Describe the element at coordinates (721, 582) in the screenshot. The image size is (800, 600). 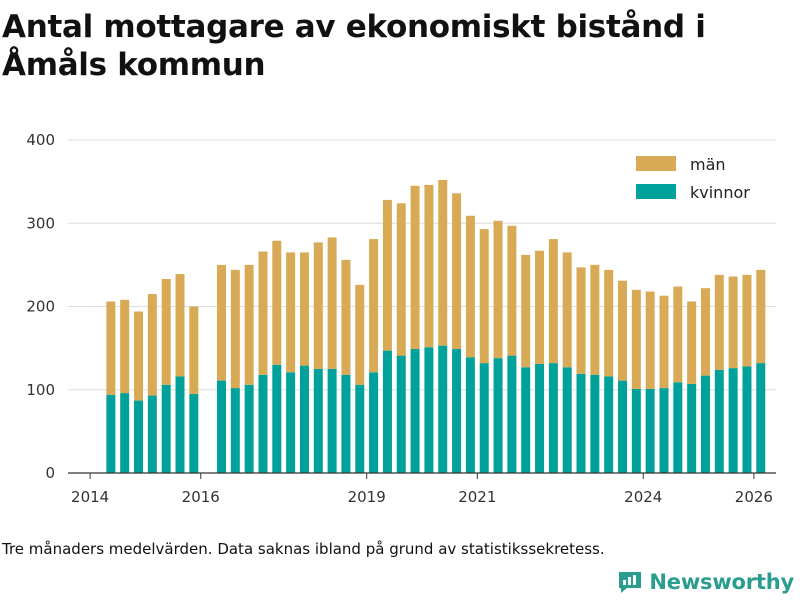
I see `brand-name: Newsworthy` at that location.